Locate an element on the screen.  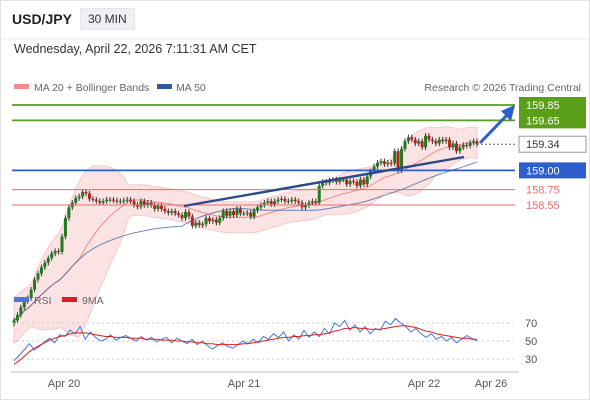
legend-label-ma20: MA 20 + Bollinger Bands is located at coordinates (91, 88).